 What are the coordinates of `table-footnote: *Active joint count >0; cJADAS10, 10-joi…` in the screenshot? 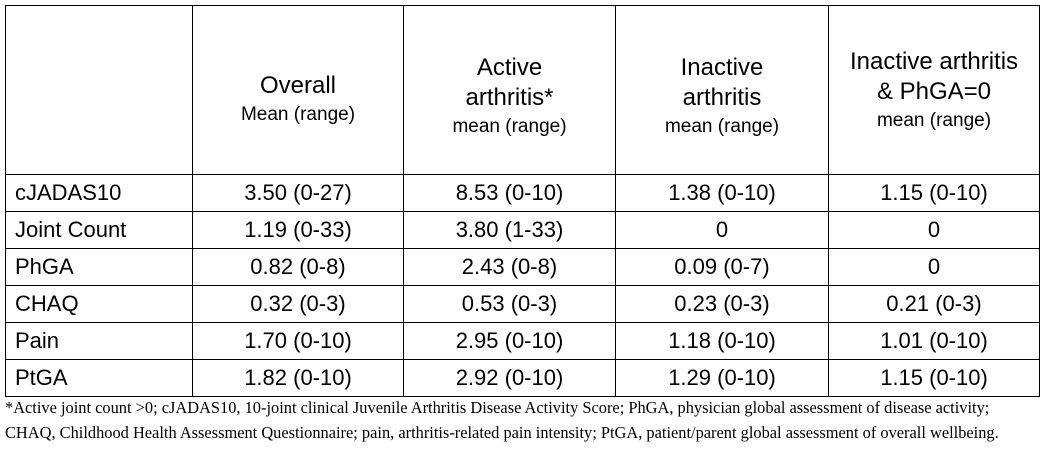 It's located at (502, 420).